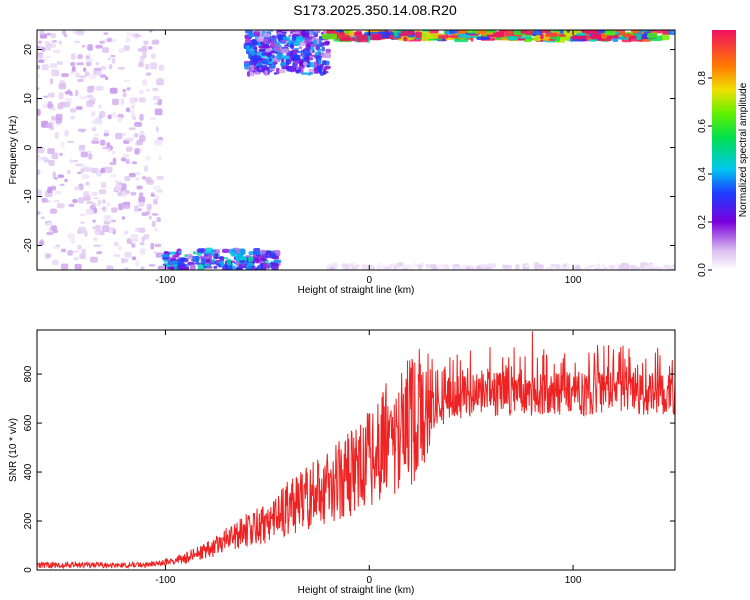  What do you see at coordinates (28, 520) in the screenshot?
I see `y-tick-label: 200` at bounding box center [28, 520].